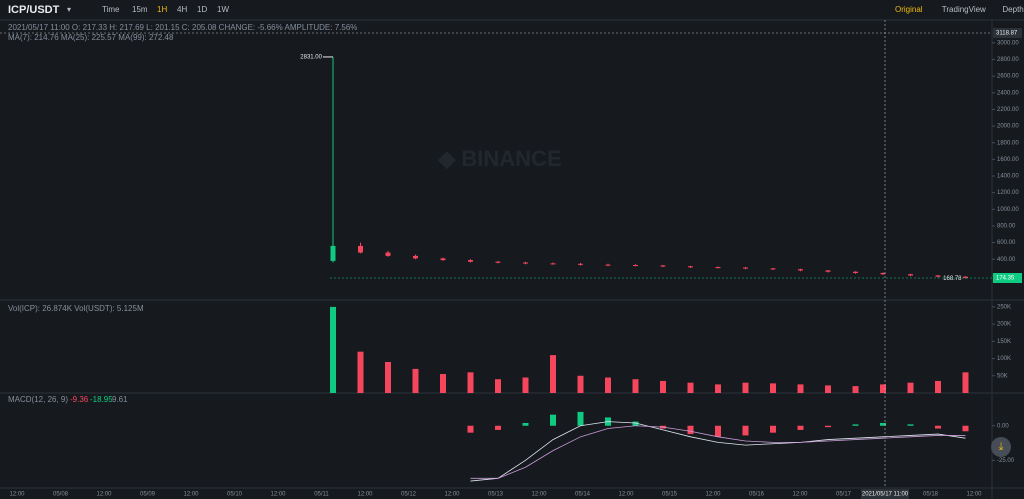  I want to click on x-tick-label: 05/11, so click(321, 495).